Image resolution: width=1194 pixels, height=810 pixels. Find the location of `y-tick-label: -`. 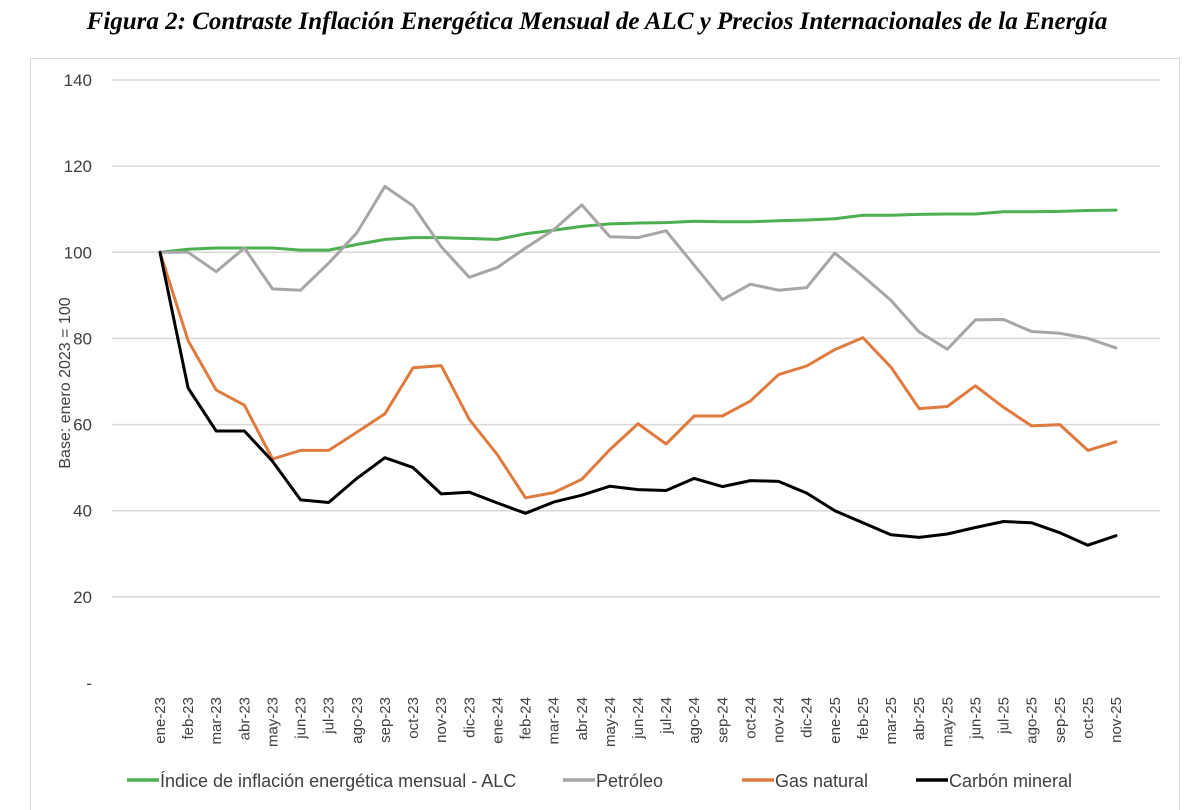

y-tick-label: - is located at coordinates (89, 683).